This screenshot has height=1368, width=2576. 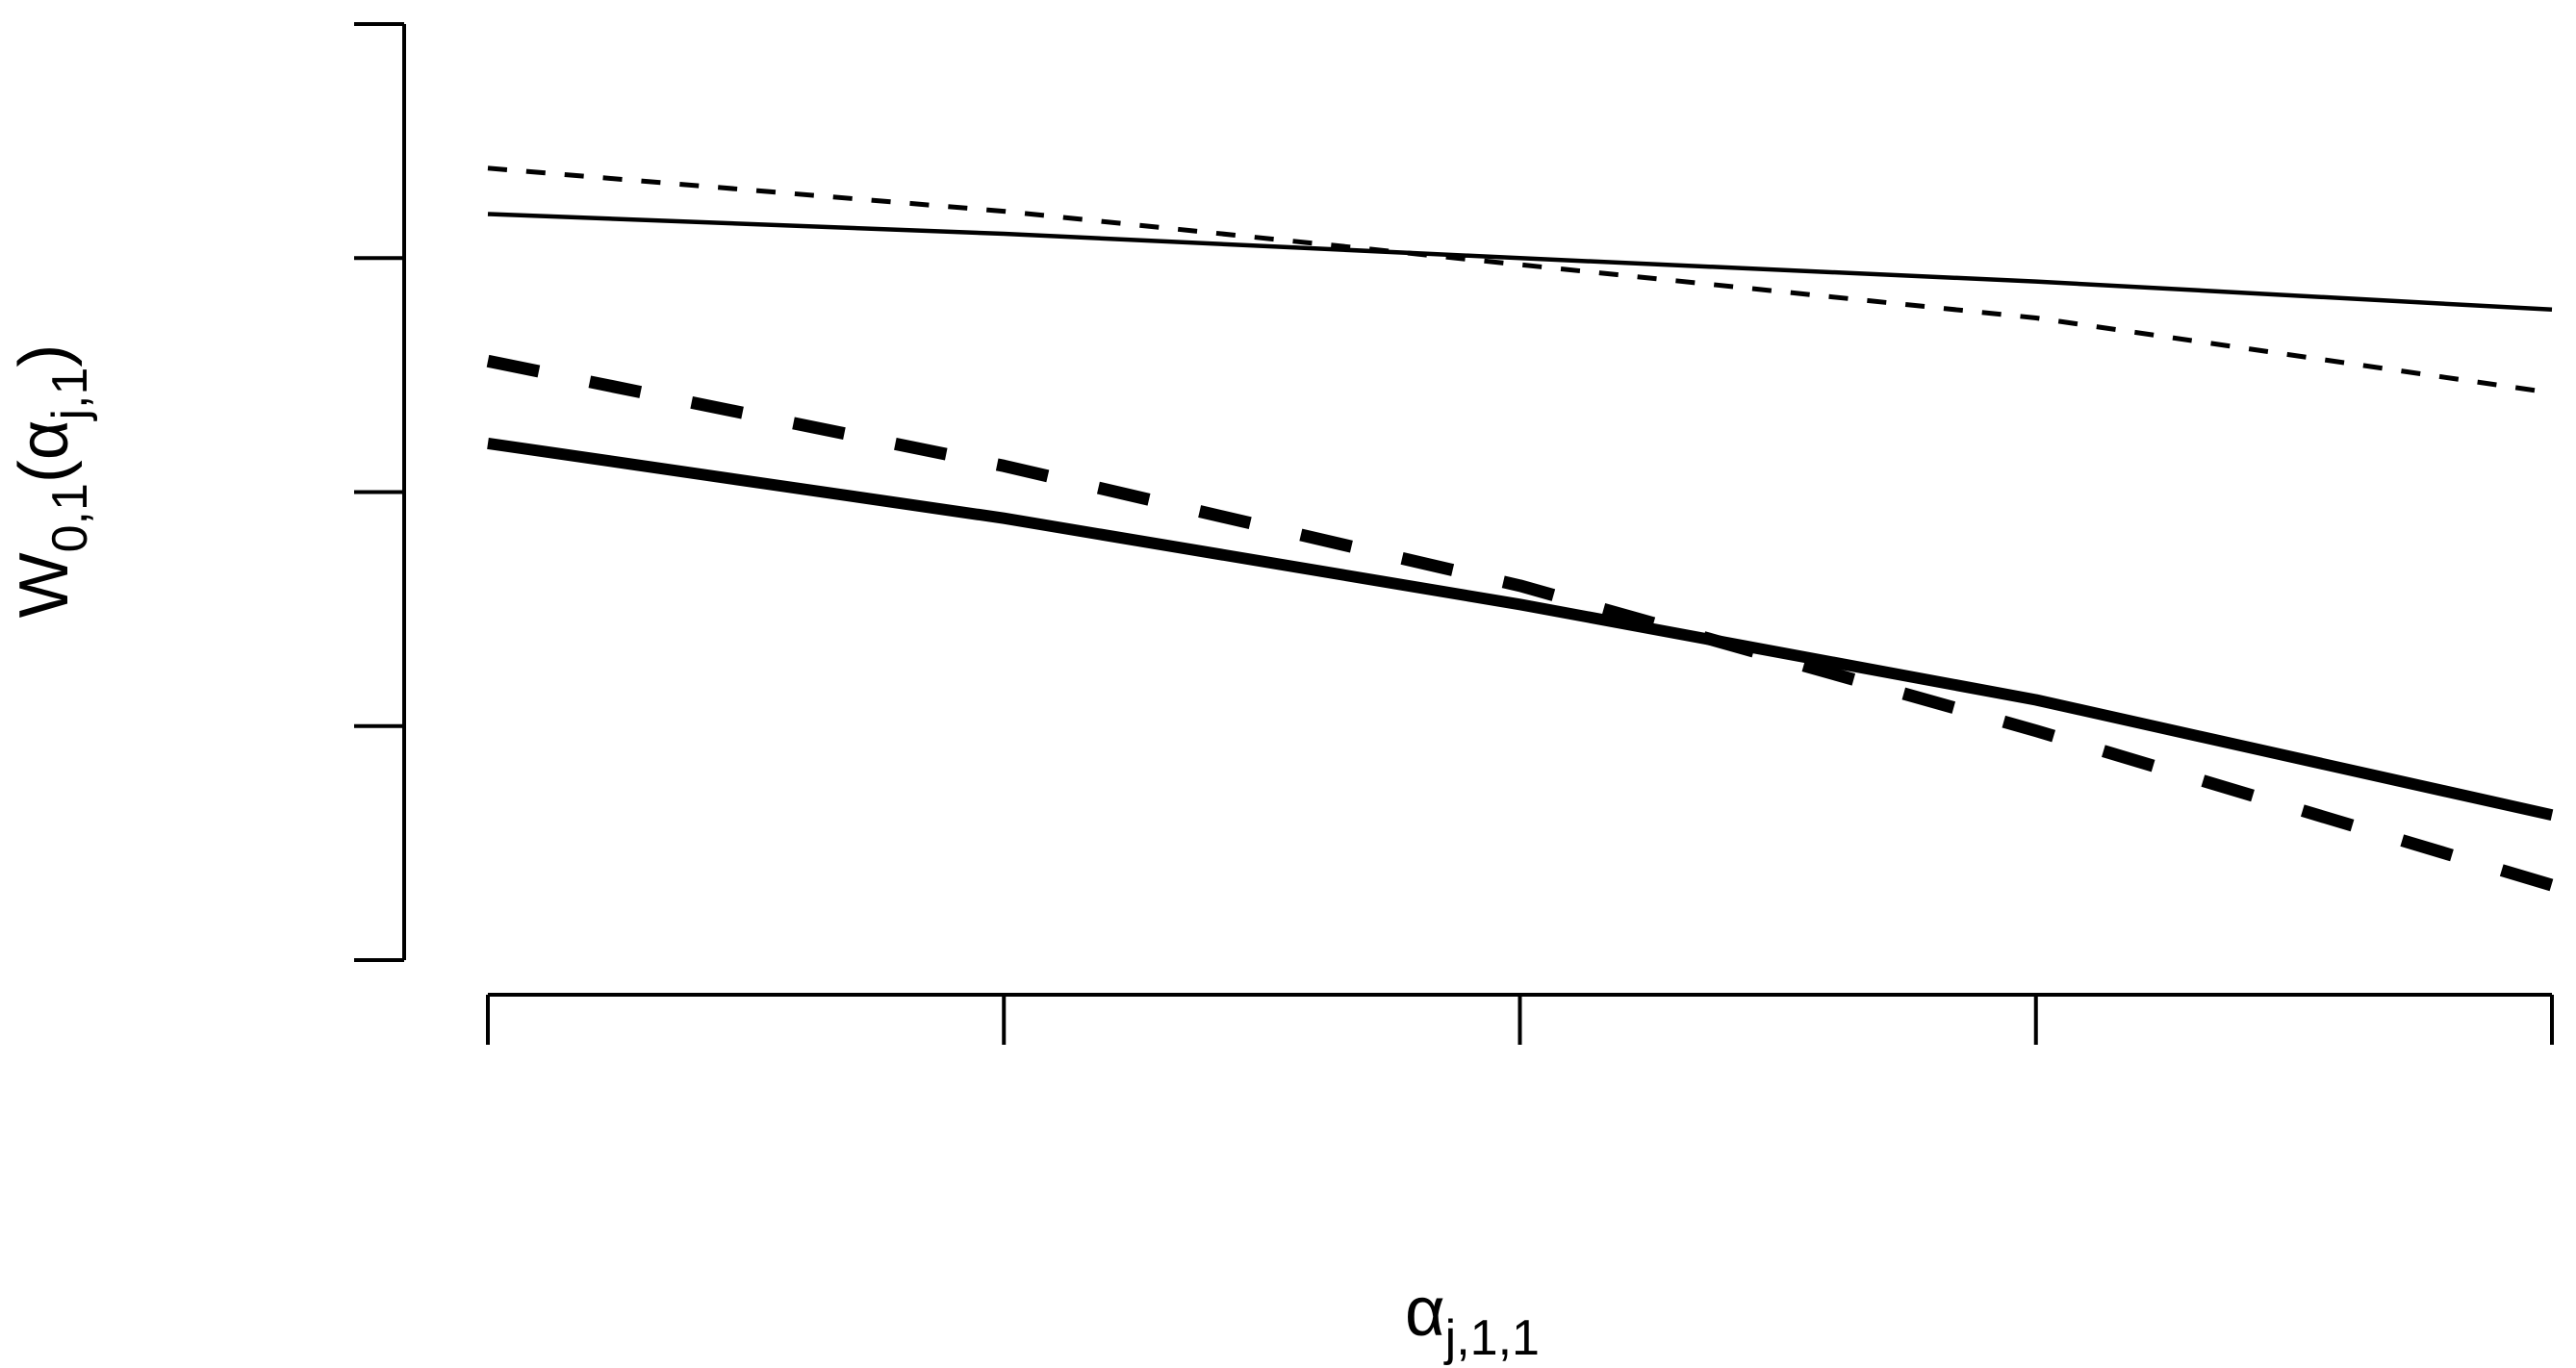 I want to click on series-line-thin-solid, so click(x=1520, y=262).